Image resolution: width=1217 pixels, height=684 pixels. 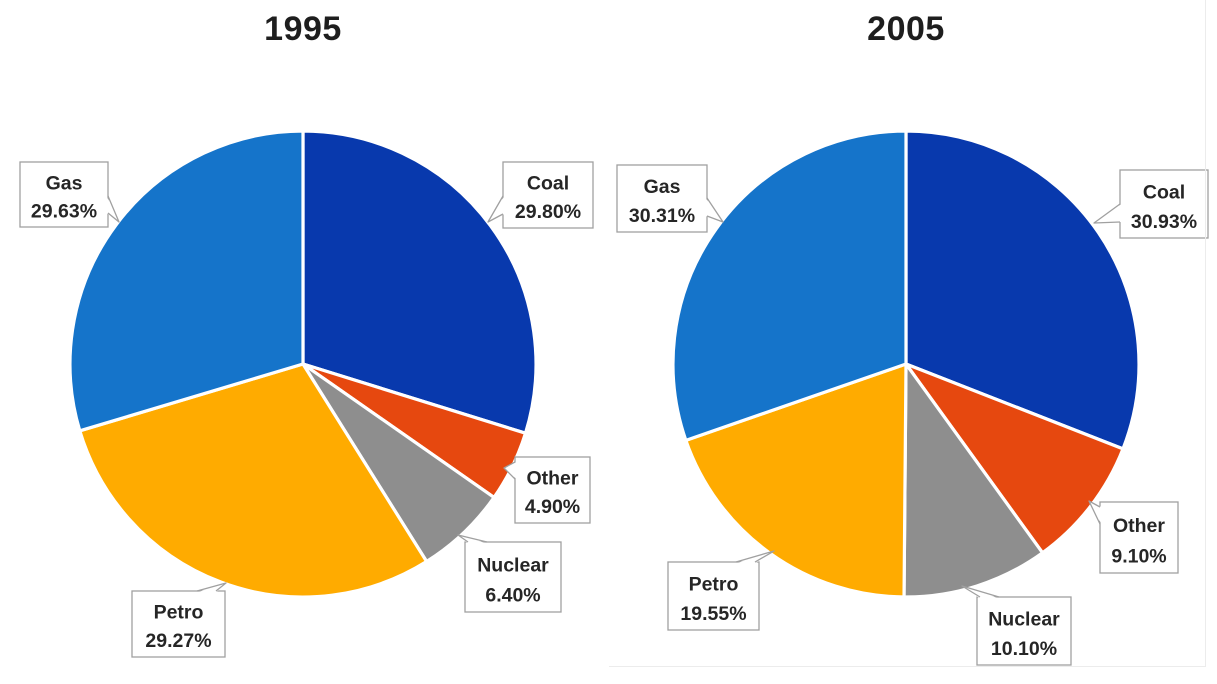 I want to click on label-callout-2005-petro: Petro 19.55%, so click(x=721, y=590).